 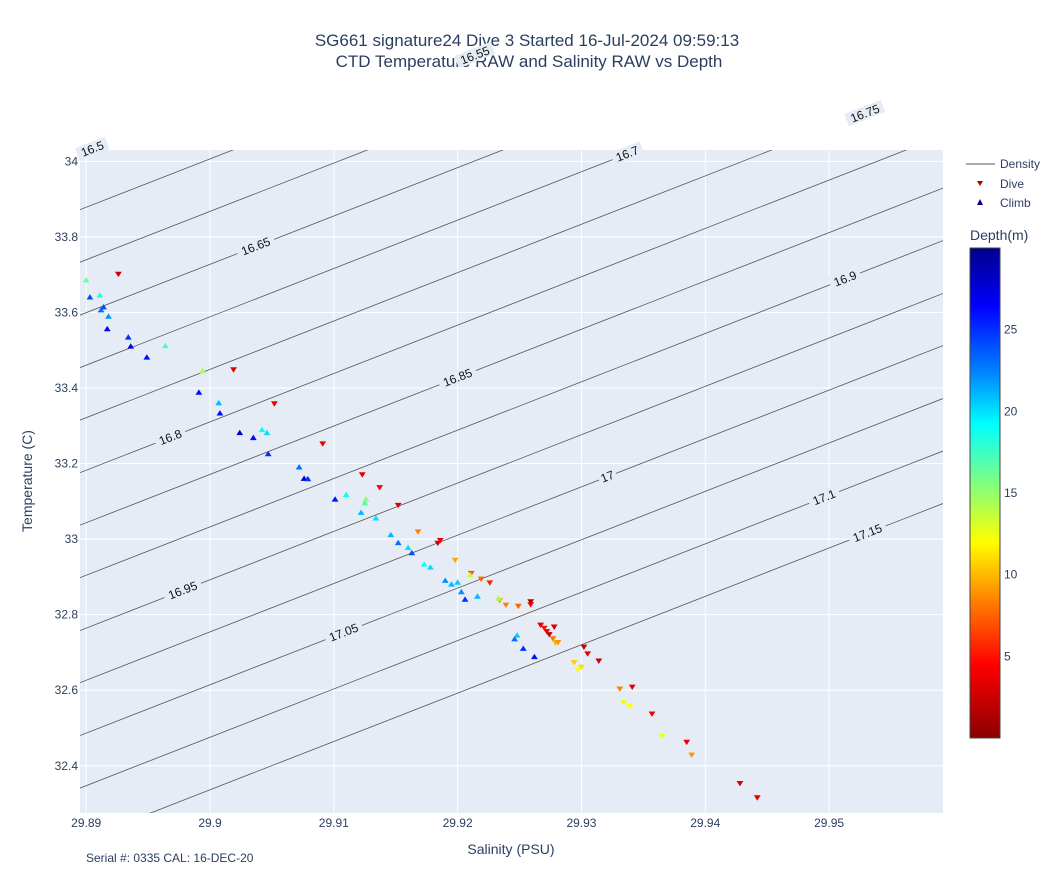 I want to click on legend-density-label: Density, so click(x=1020, y=164).